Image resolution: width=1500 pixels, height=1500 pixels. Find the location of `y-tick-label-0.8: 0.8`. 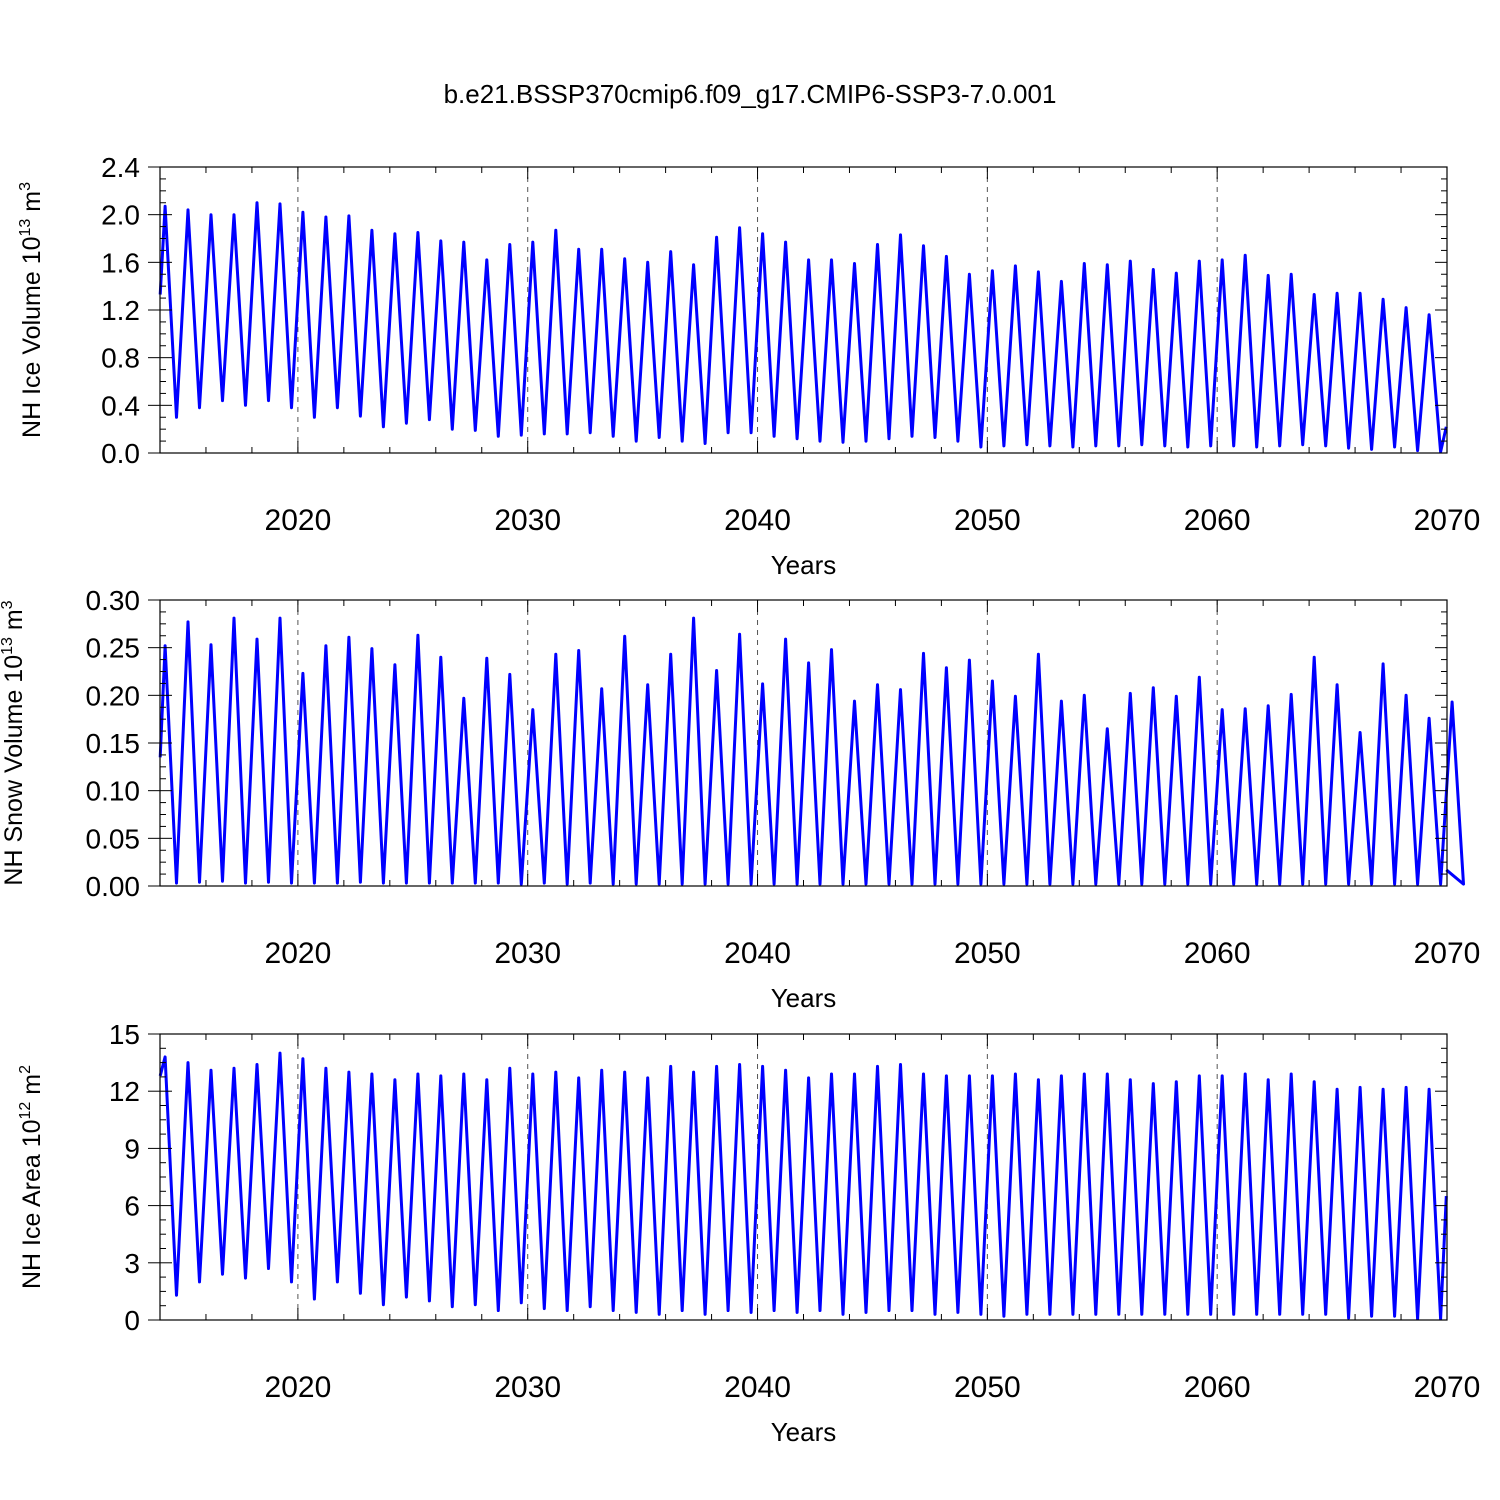

y-tick-label-0.8: 0.8 is located at coordinates (120, 358).